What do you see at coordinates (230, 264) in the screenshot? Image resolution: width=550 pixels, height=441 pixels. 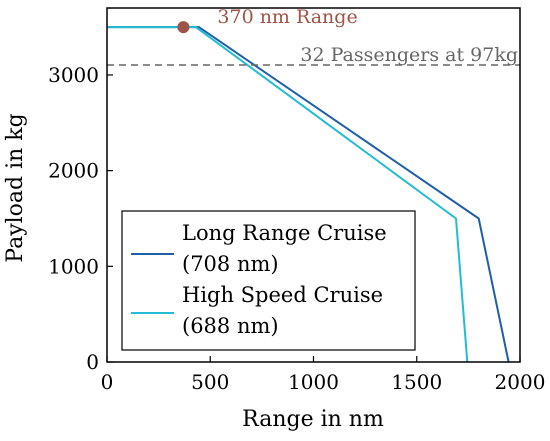 I see `legend-label-long-range-line2: (708 nm)` at bounding box center [230, 264].